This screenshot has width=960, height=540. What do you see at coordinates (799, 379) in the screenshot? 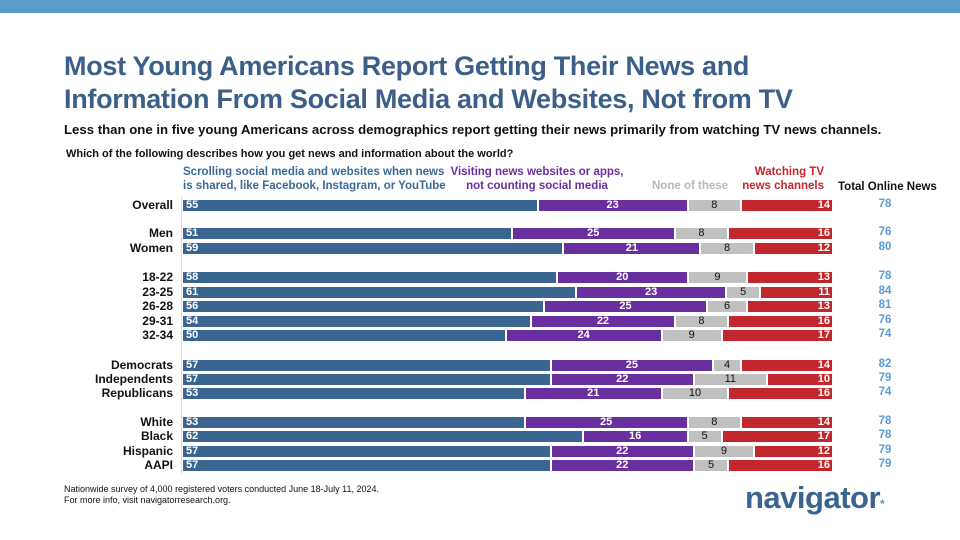
I see `bar-segment-tv: 10` at bounding box center [799, 379].